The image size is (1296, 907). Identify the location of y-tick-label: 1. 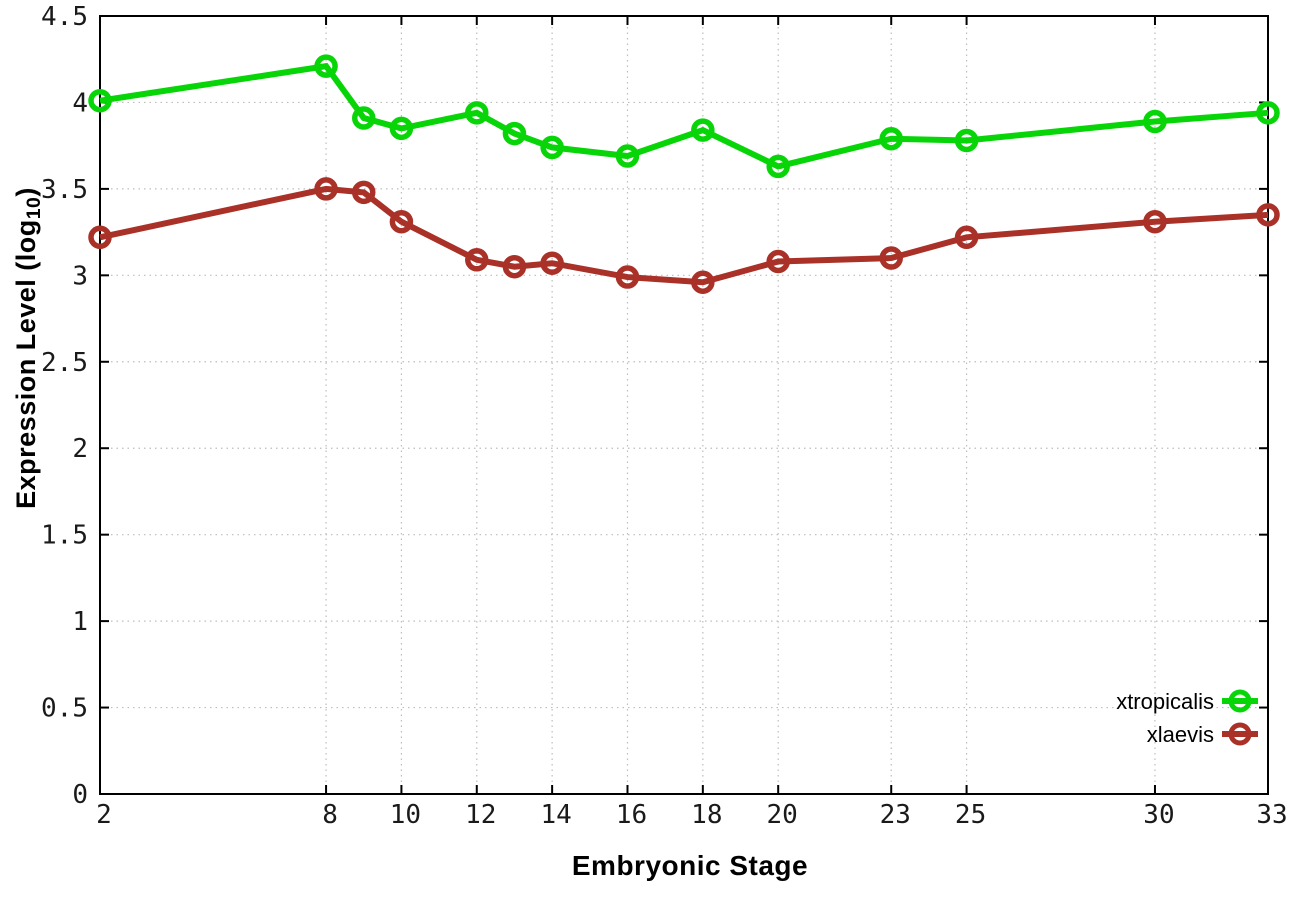
(80, 622).